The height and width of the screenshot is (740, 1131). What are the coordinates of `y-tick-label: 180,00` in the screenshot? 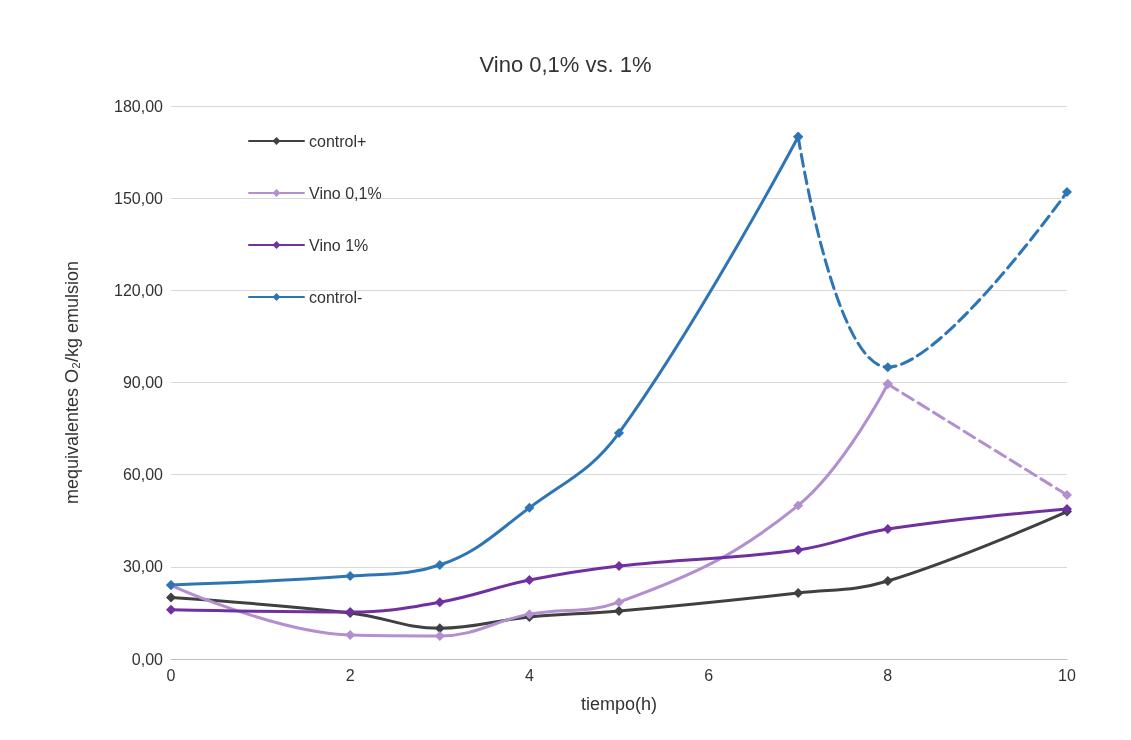 It's located at (139, 106).